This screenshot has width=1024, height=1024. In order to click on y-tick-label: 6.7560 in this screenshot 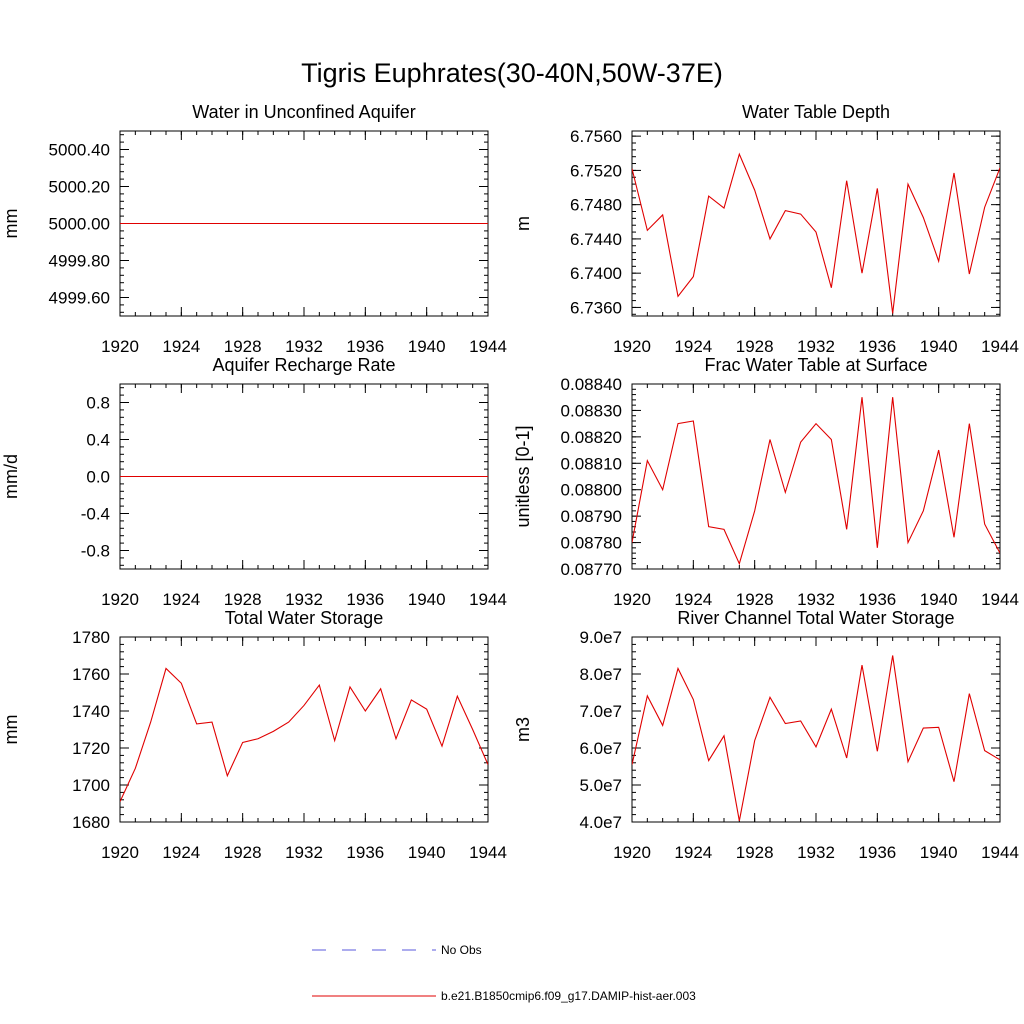, I will do `click(596, 136)`.